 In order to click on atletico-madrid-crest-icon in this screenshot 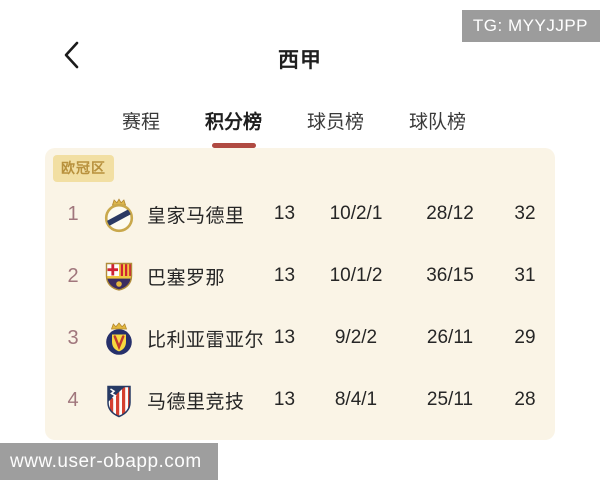, I will do `click(119, 400)`.